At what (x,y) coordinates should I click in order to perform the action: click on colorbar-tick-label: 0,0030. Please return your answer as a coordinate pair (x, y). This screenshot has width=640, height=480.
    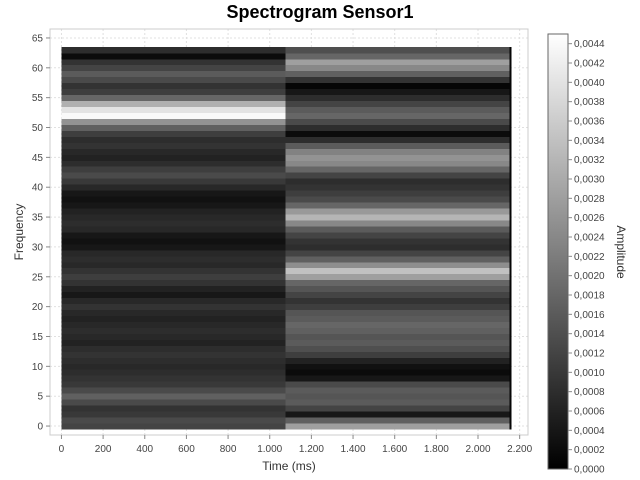
    Looking at the image, I should click on (589, 180).